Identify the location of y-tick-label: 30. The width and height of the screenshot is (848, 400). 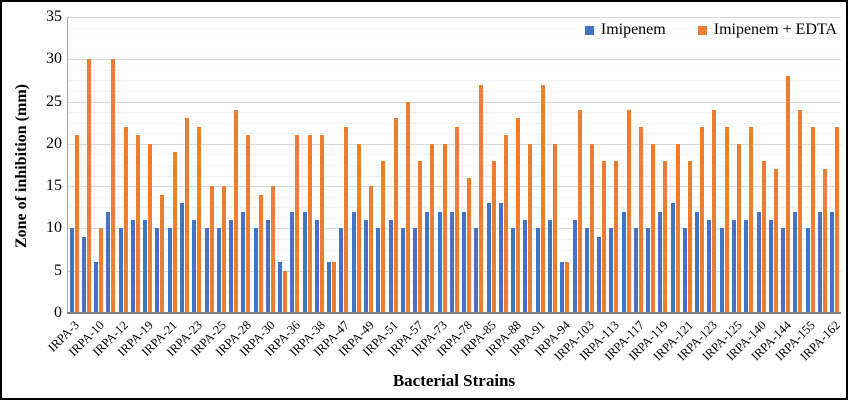
(54, 59).